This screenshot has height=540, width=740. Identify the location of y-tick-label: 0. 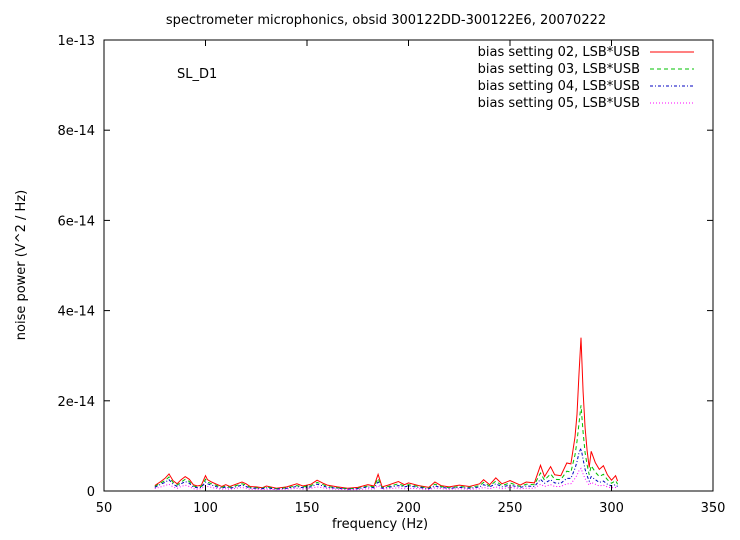
(91, 492).